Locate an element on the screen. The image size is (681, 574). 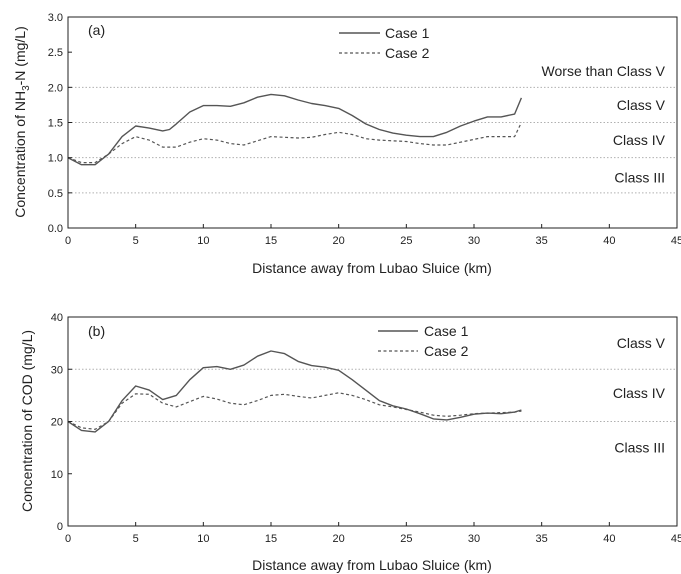
y-axis-label-subscript: 3 is located at coordinates (26, 88).